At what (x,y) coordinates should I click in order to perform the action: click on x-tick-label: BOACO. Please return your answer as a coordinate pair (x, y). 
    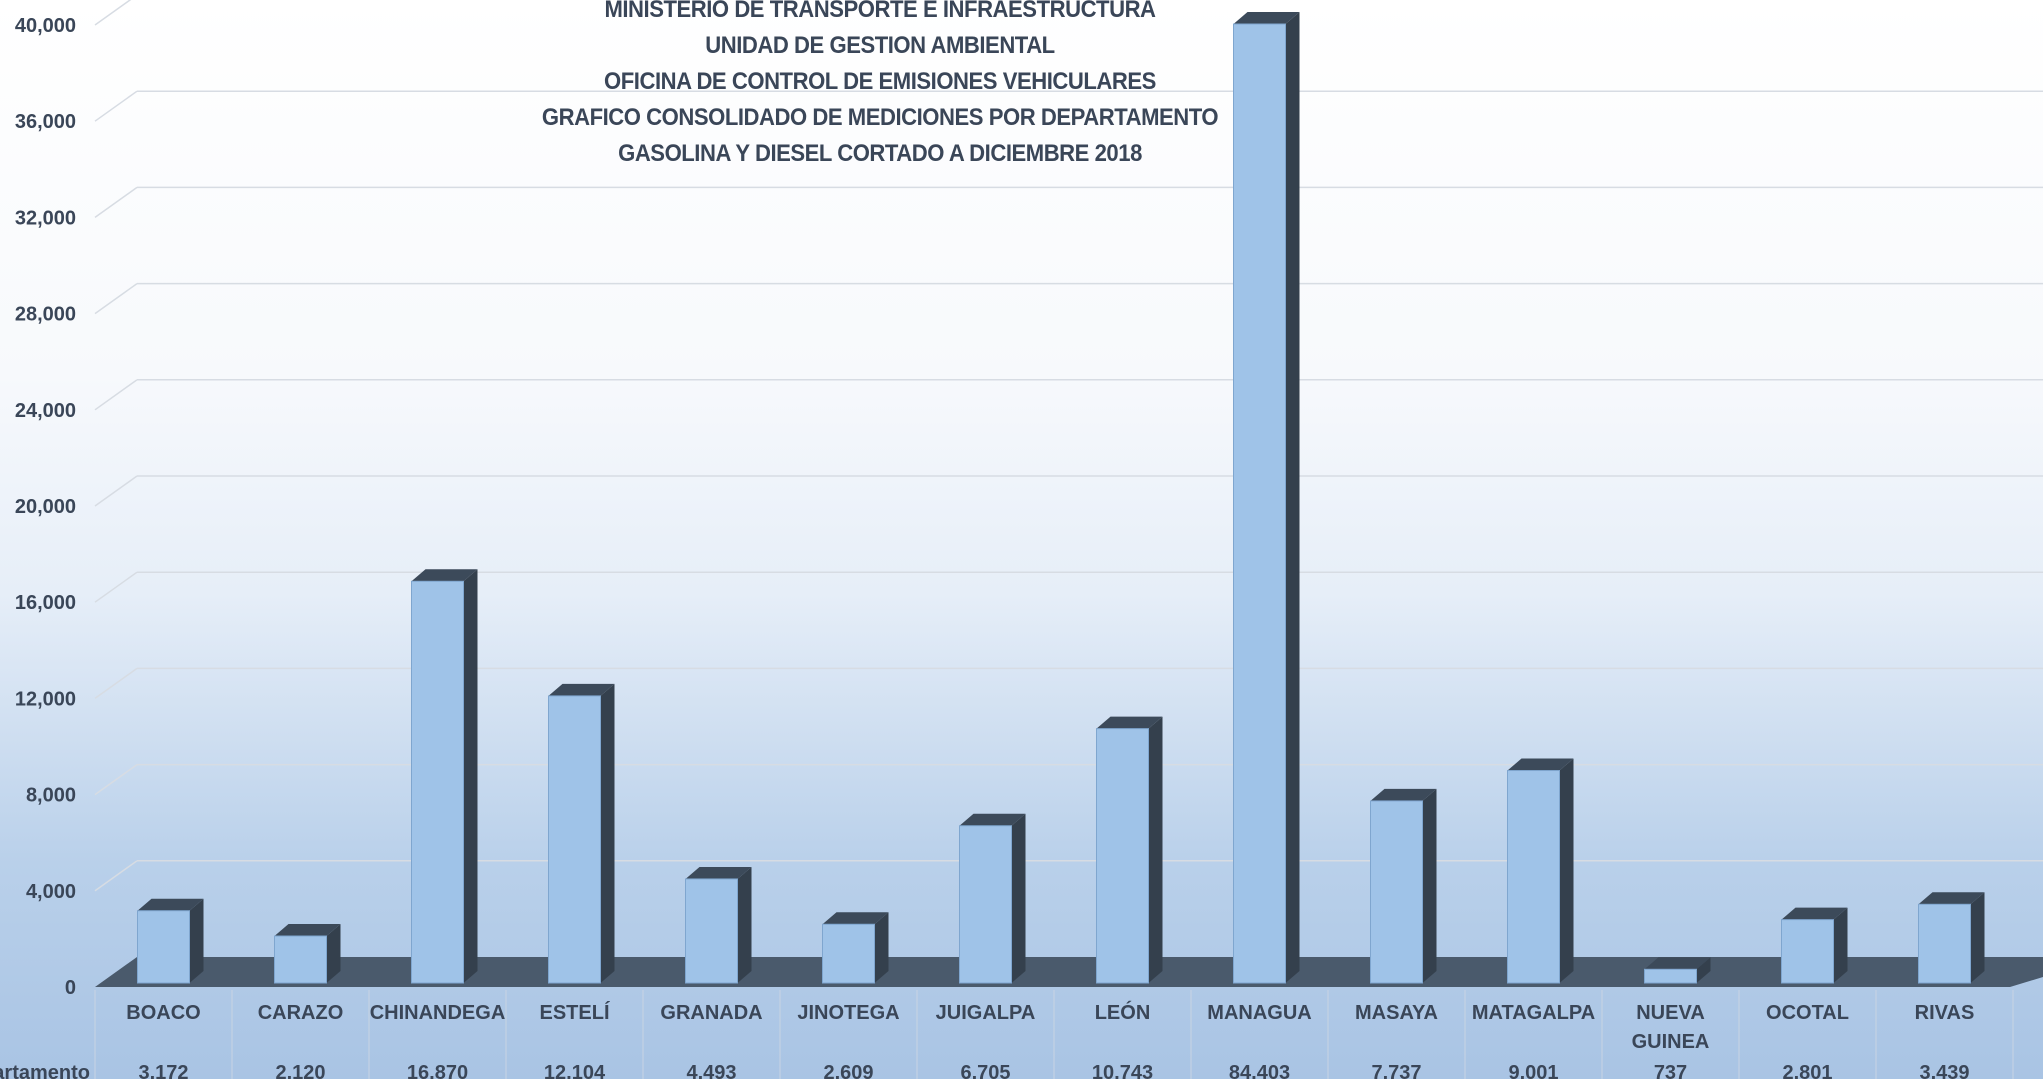
    Looking at the image, I should click on (163, 1013).